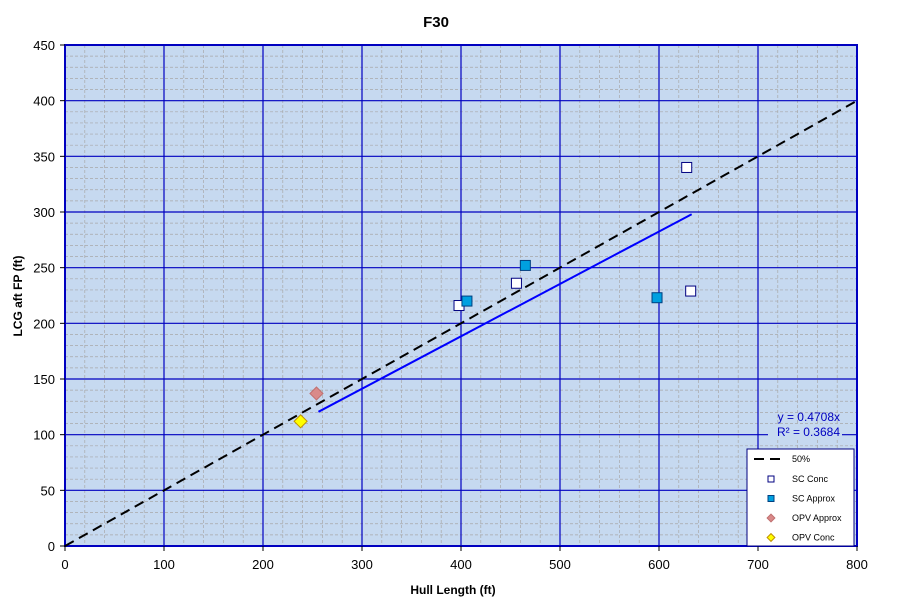 The width and height of the screenshot is (899, 613). What do you see at coordinates (44, 156) in the screenshot?
I see `y-tick-label: 350` at bounding box center [44, 156].